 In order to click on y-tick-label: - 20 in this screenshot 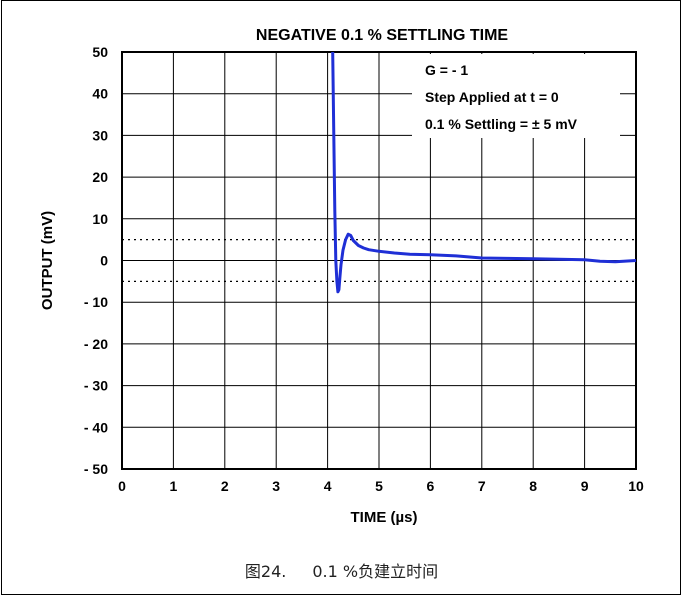, I will do `click(96, 344)`.